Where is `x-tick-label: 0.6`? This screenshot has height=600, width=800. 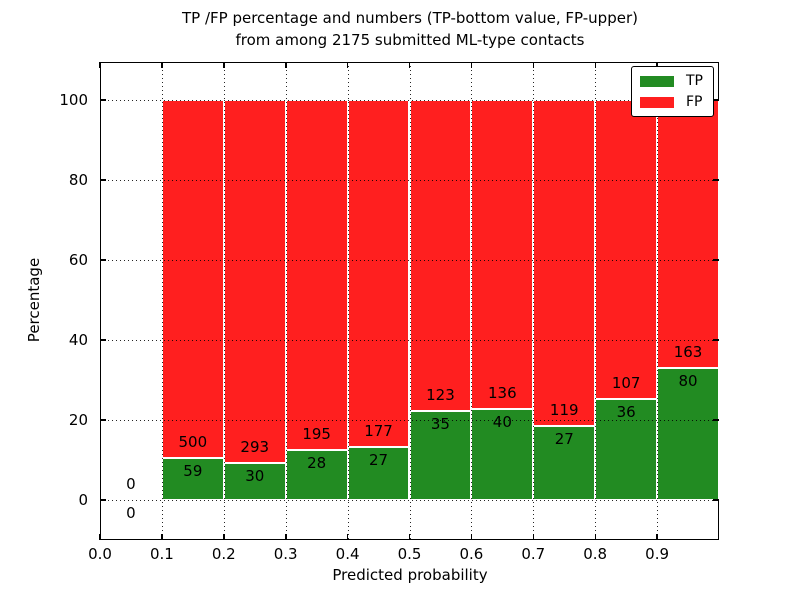
x-tick-label: 0.6 is located at coordinates (471, 554).